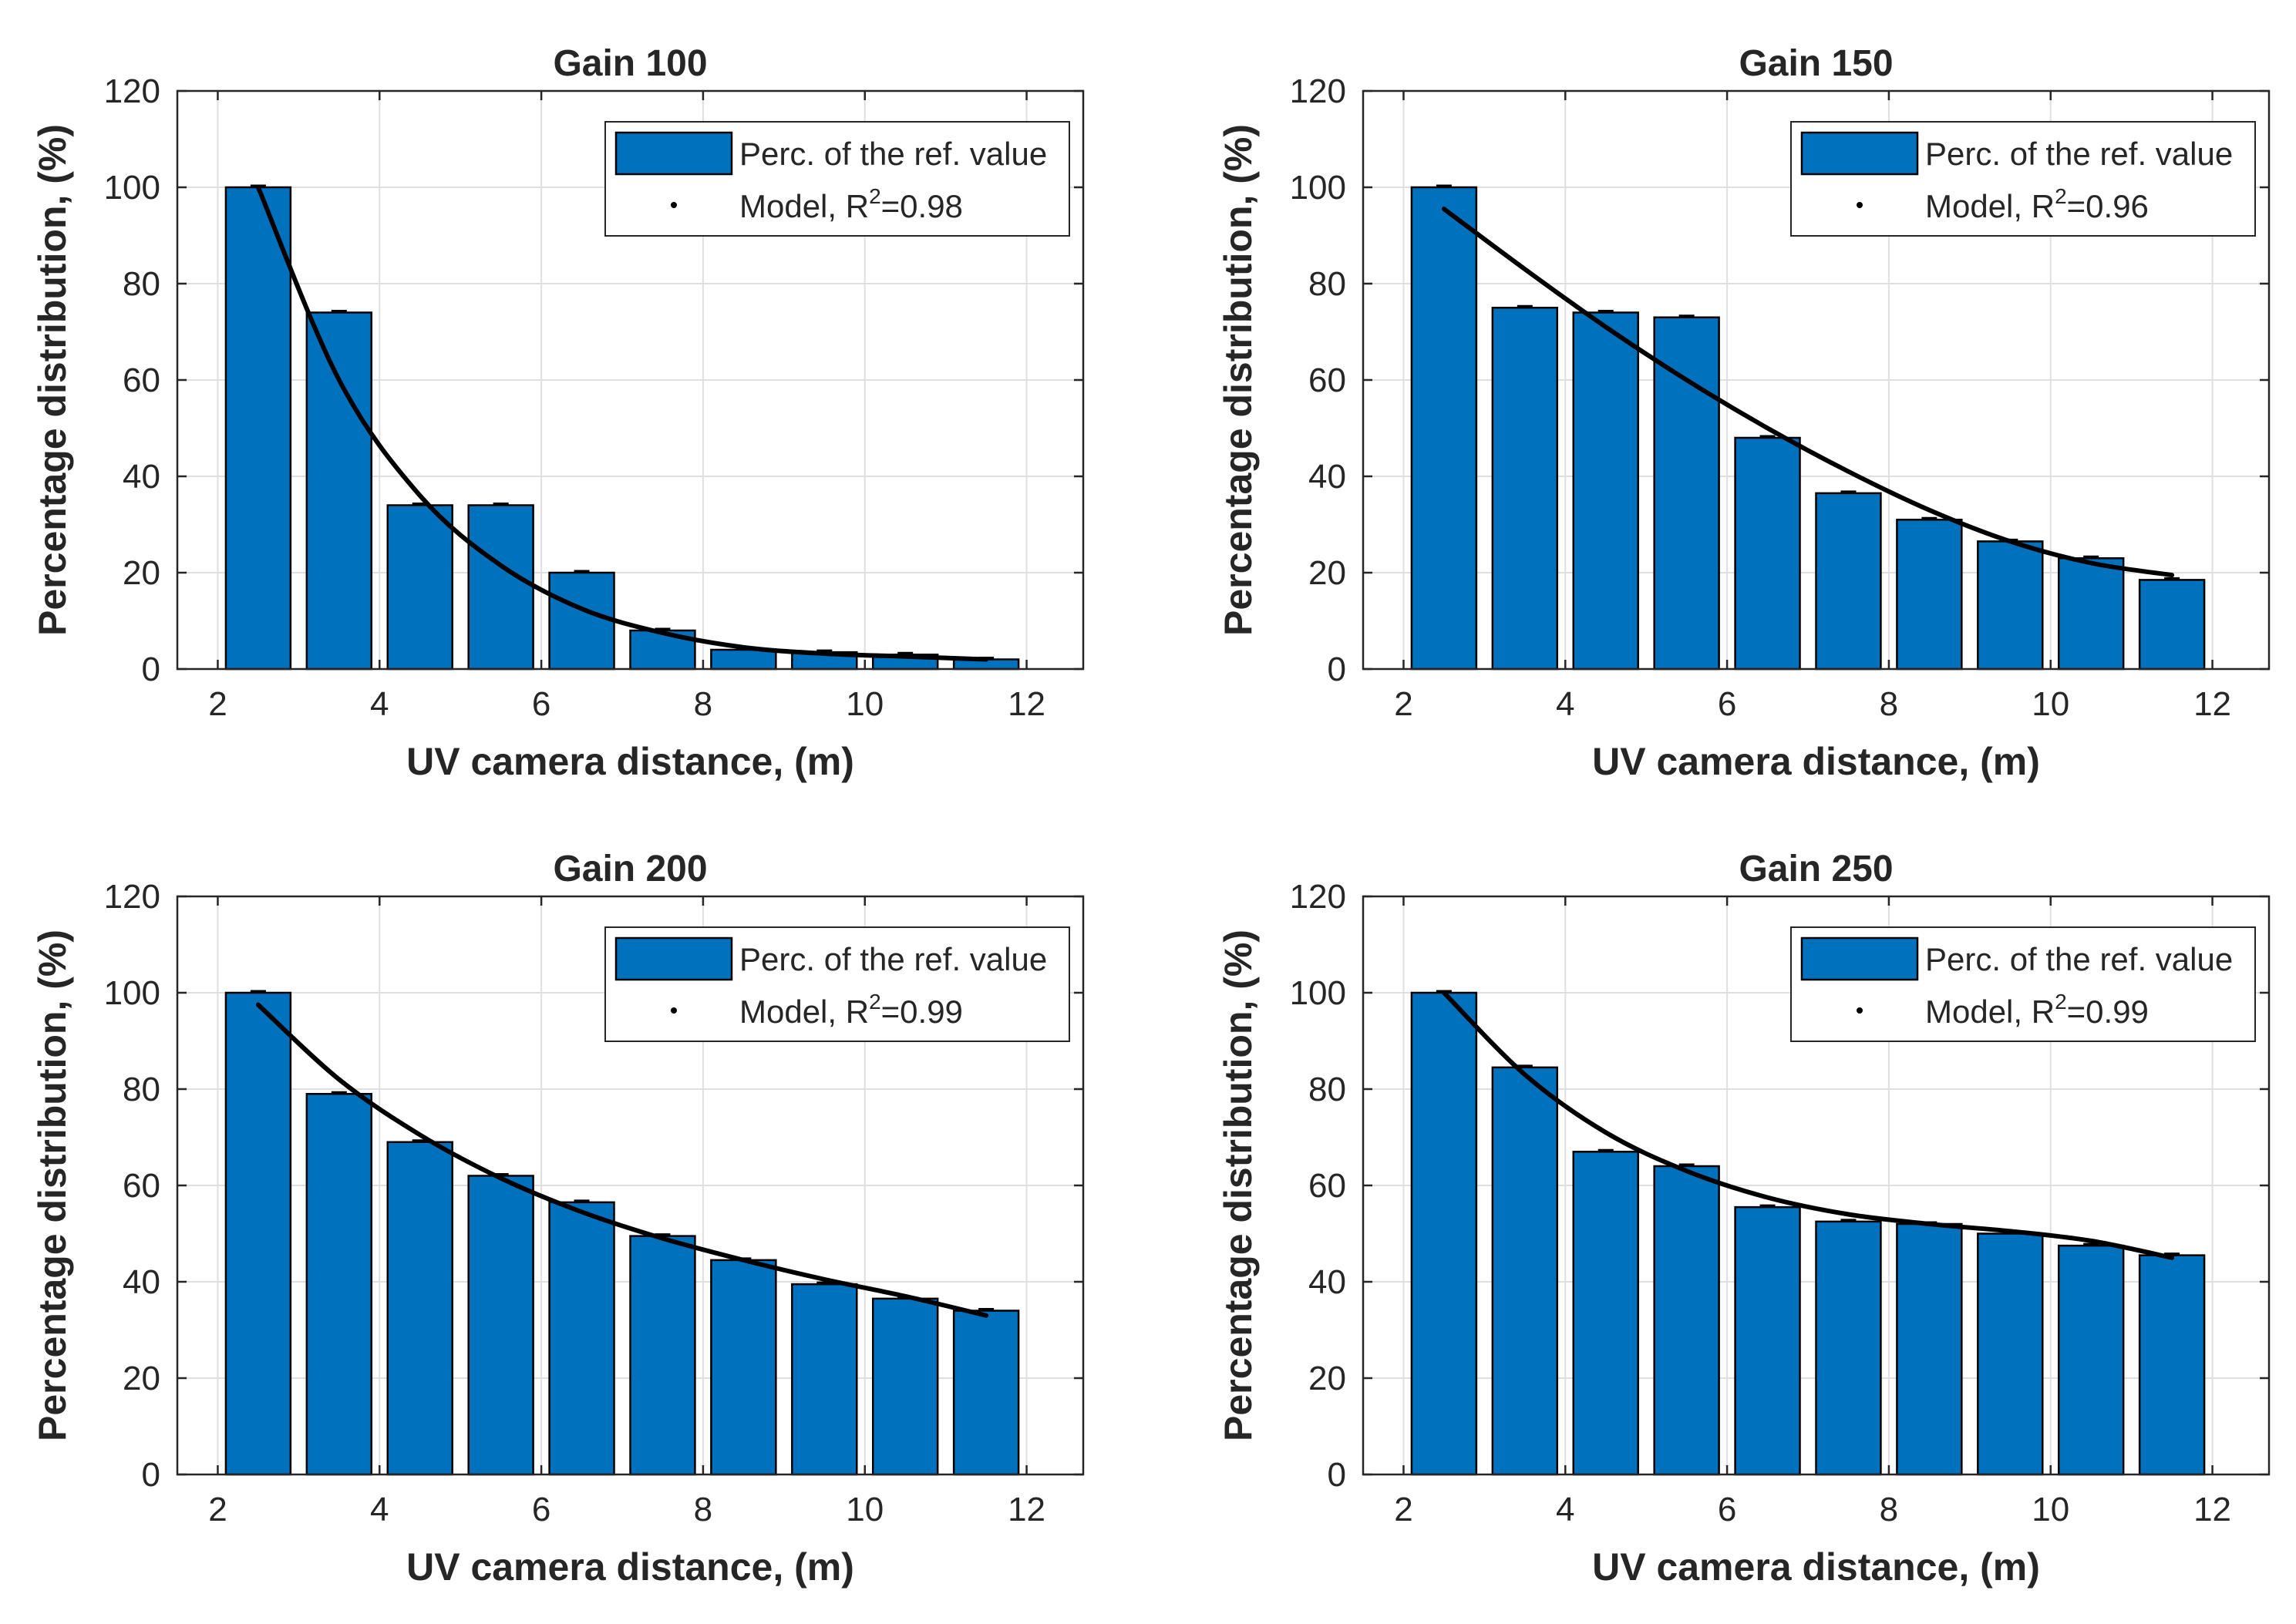 The image size is (2296, 1624). I want to click on chart-4-legend-model-marker, so click(1860, 1010).